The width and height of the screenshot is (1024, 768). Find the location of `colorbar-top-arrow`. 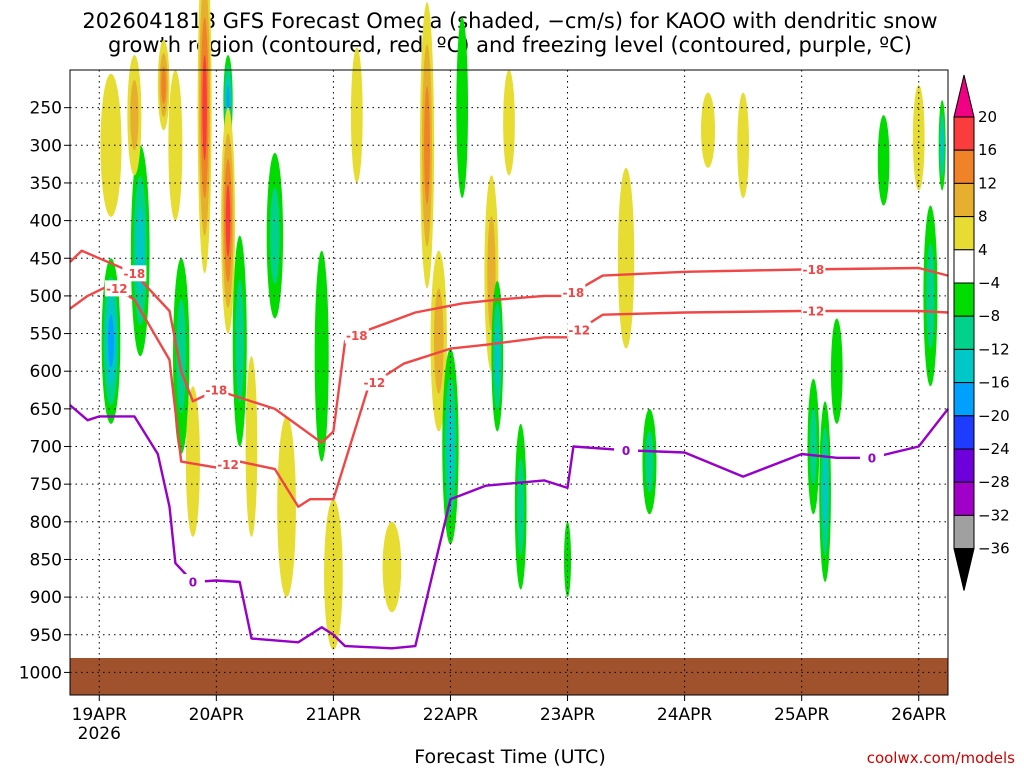

colorbar-top-arrow is located at coordinates (964, 96).